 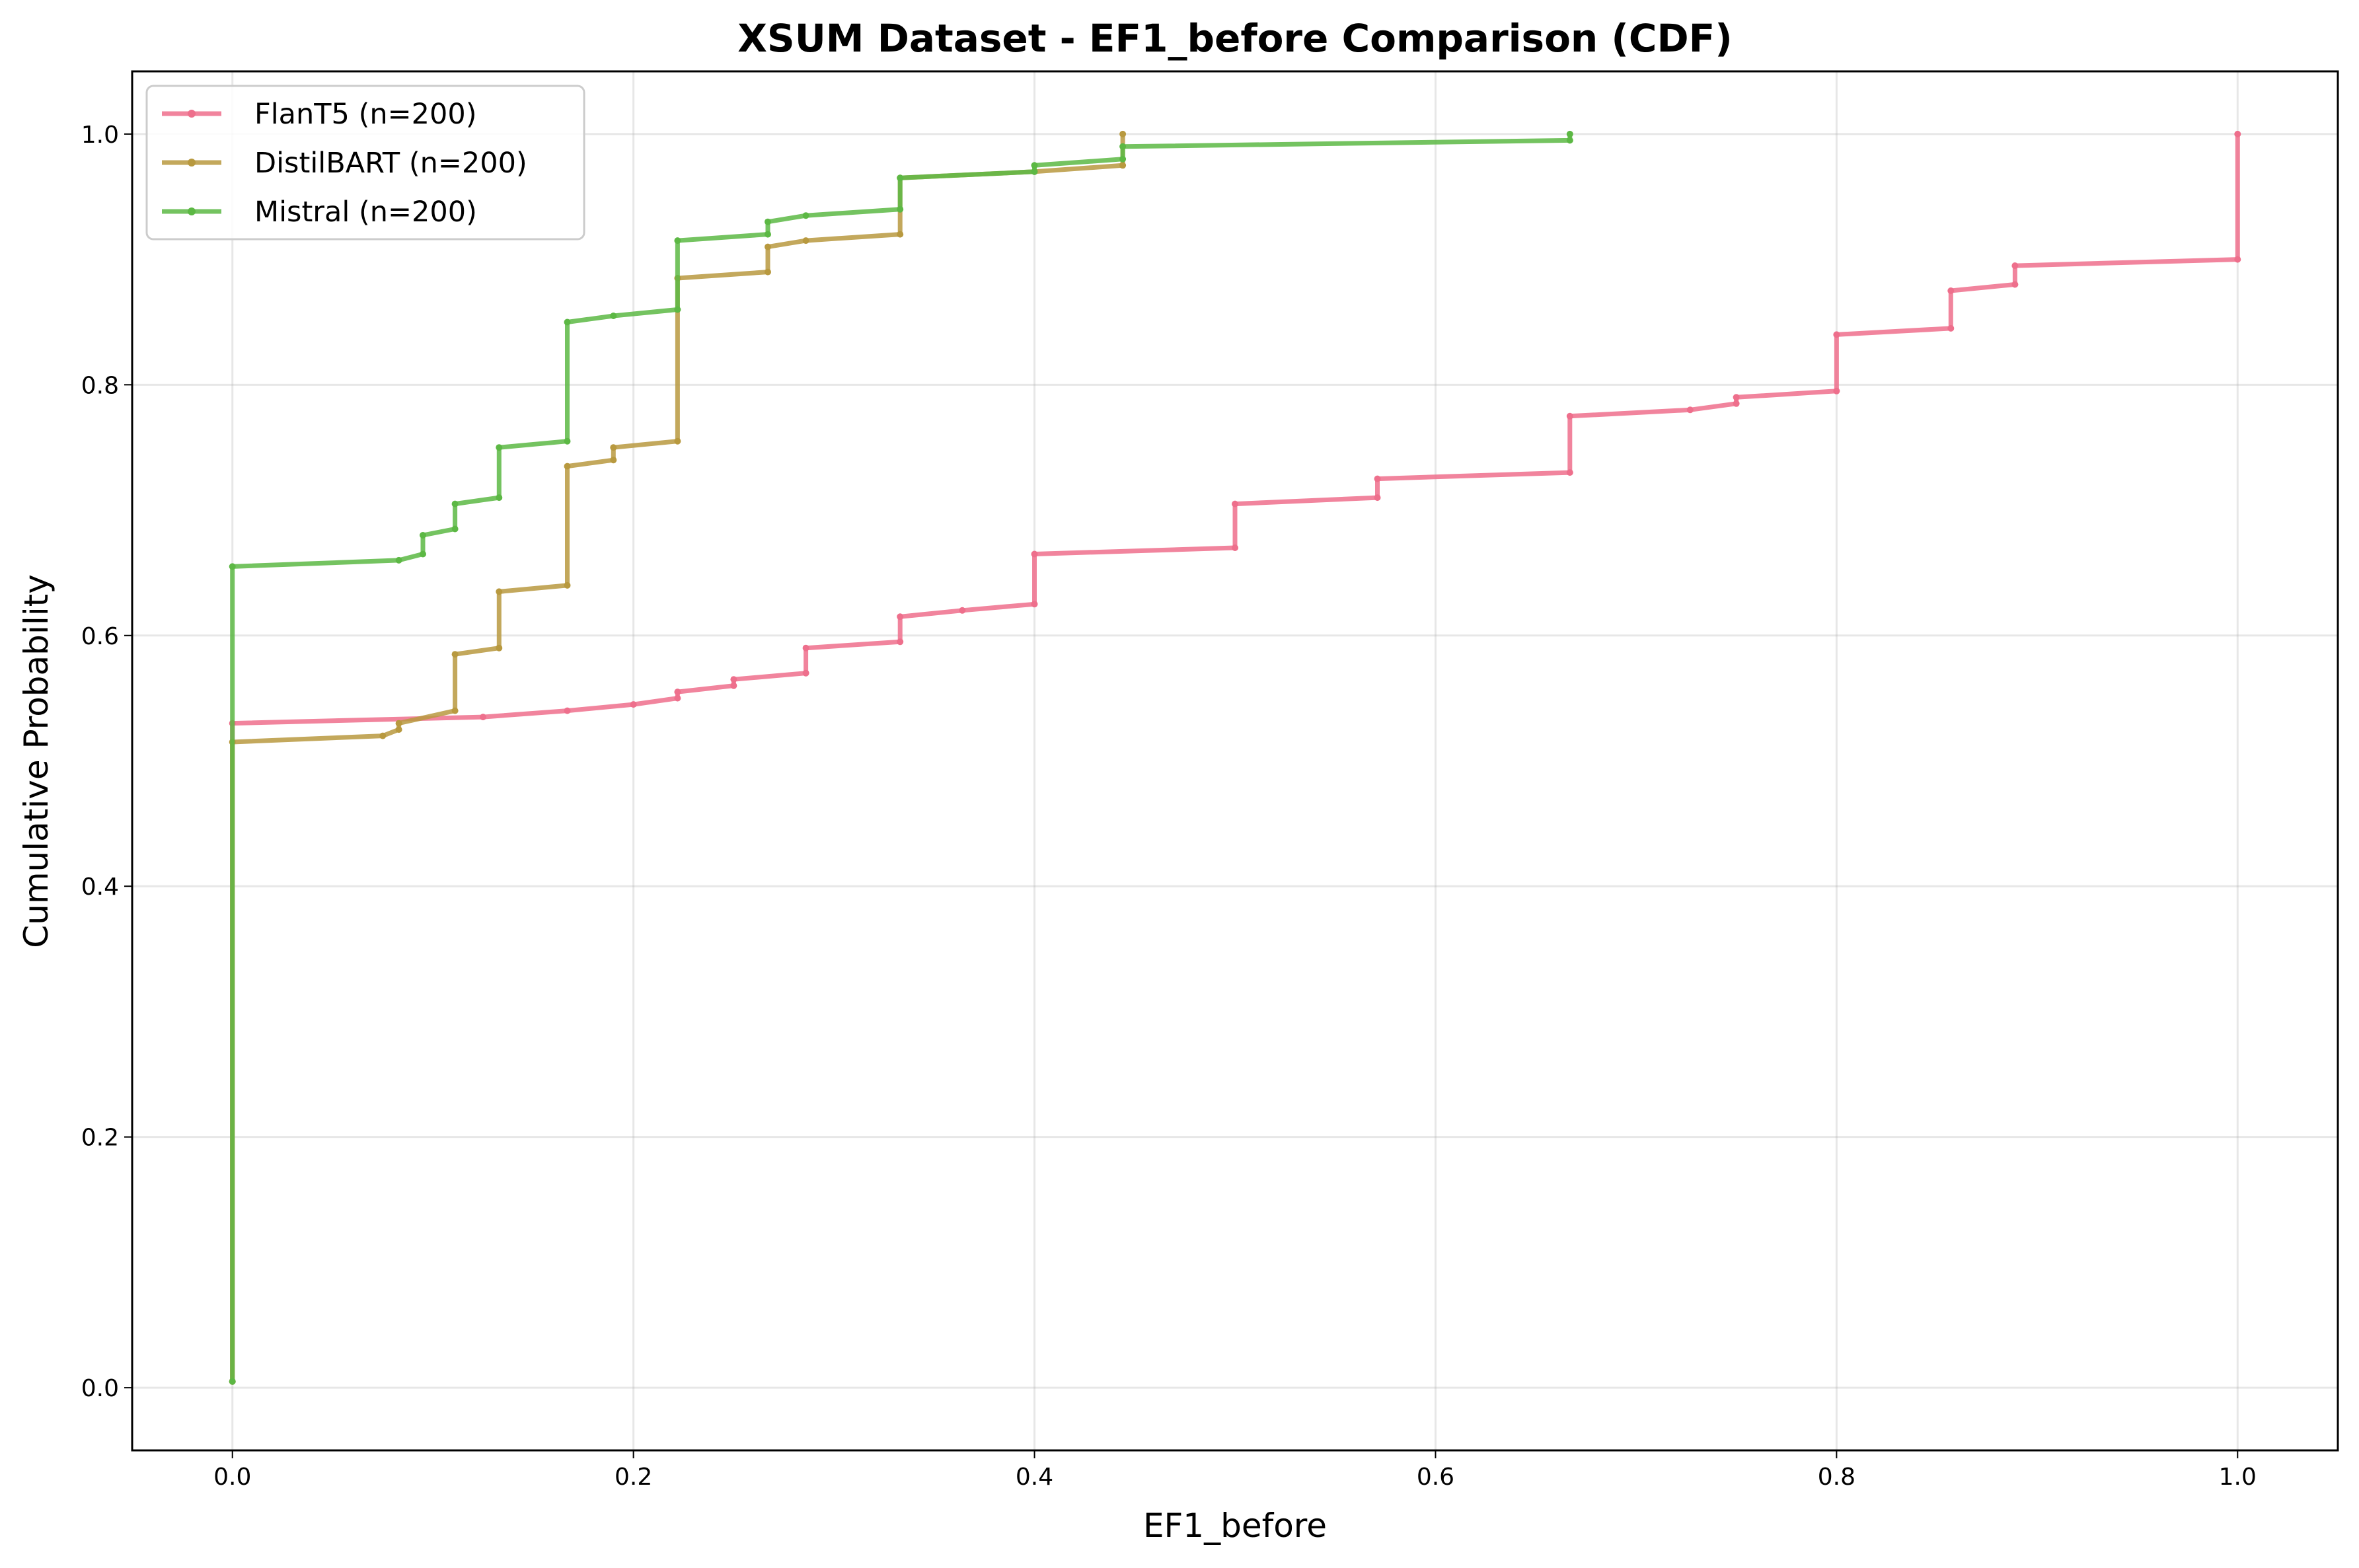 I want to click on legend-marker-mistral, so click(x=192, y=211).